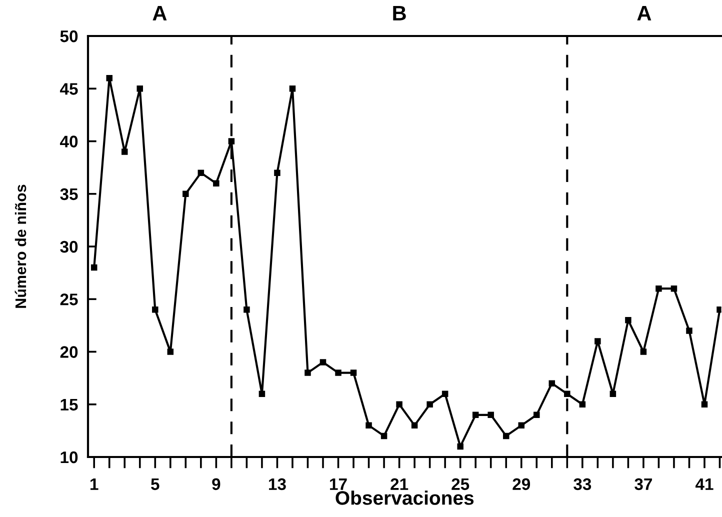 This screenshot has width=722, height=517. Describe the element at coordinates (155, 484) in the screenshot. I see `x-tick-label: 5` at that location.